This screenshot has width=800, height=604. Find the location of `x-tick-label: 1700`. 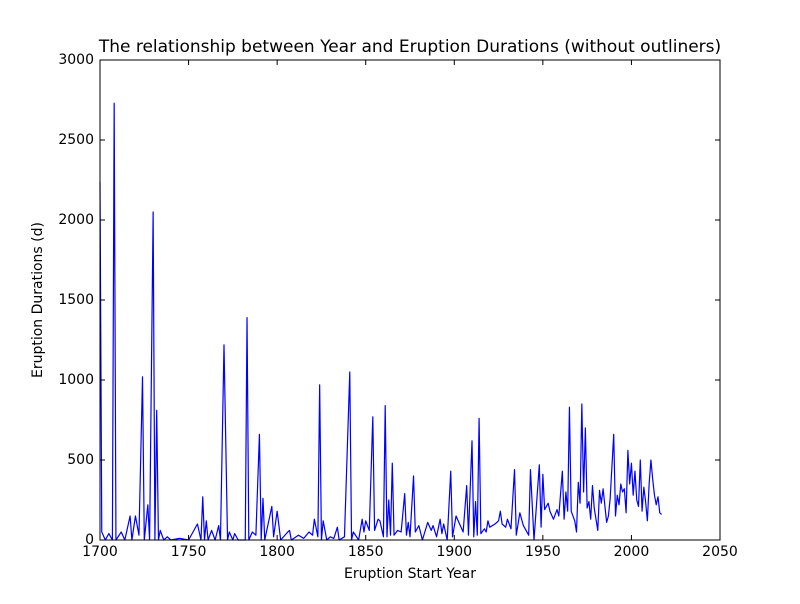

x-tick-label: 1700 is located at coordinates (100, 552).